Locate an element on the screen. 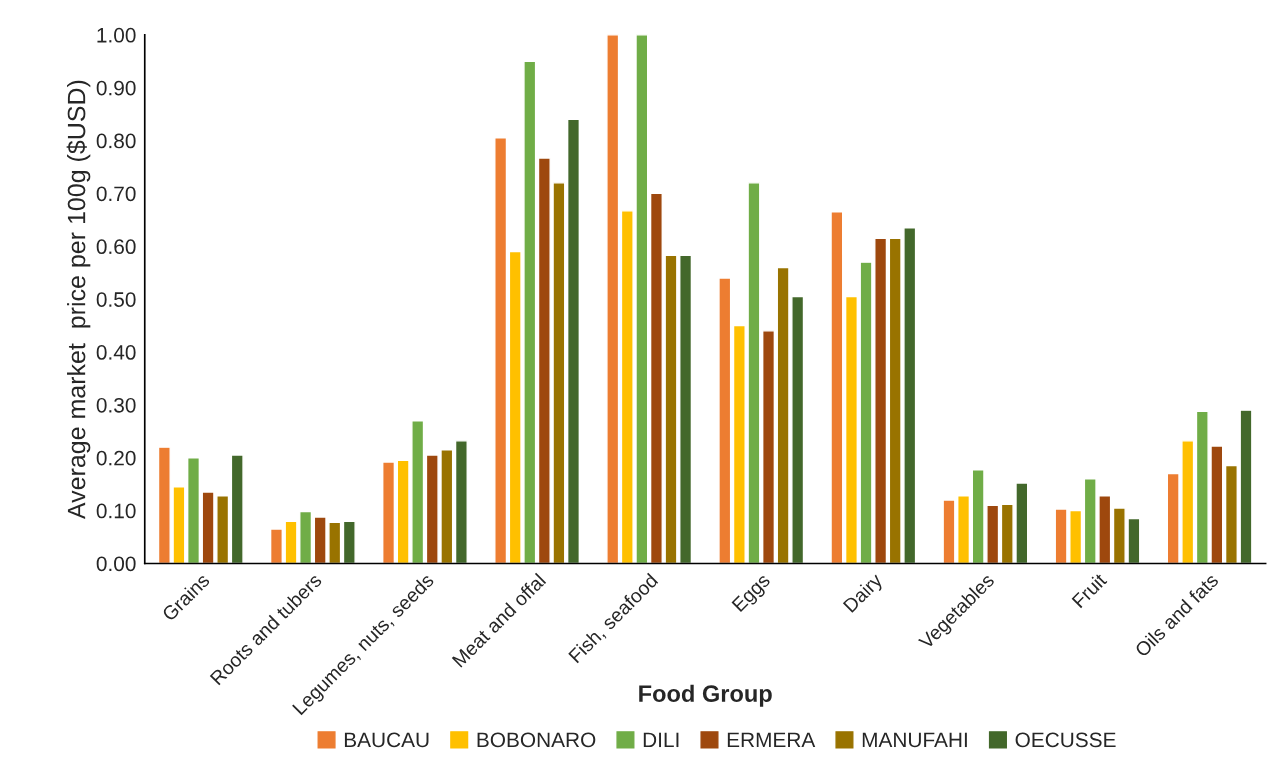 This screenshot has height=774, width=1281. legend-label: OECUSSE is located at coordinates (1065, 740).